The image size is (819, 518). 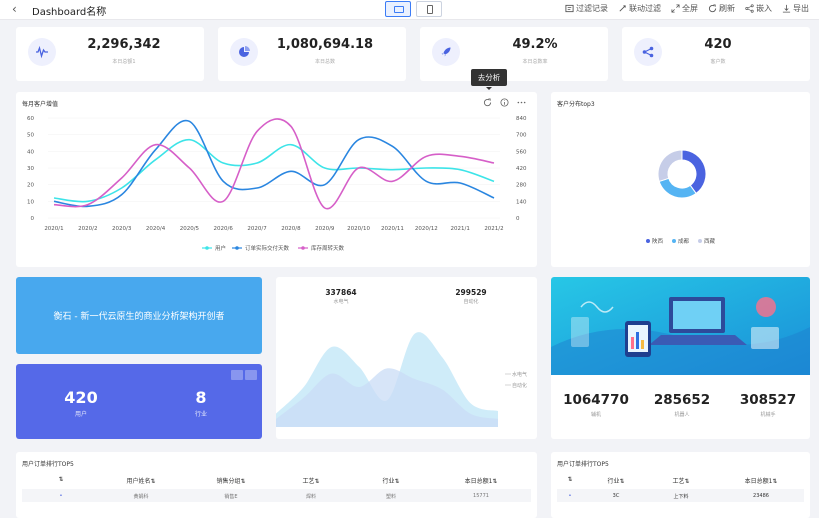 I want to click on kpi-label: 本日总额1, so click(x=124, y=62).